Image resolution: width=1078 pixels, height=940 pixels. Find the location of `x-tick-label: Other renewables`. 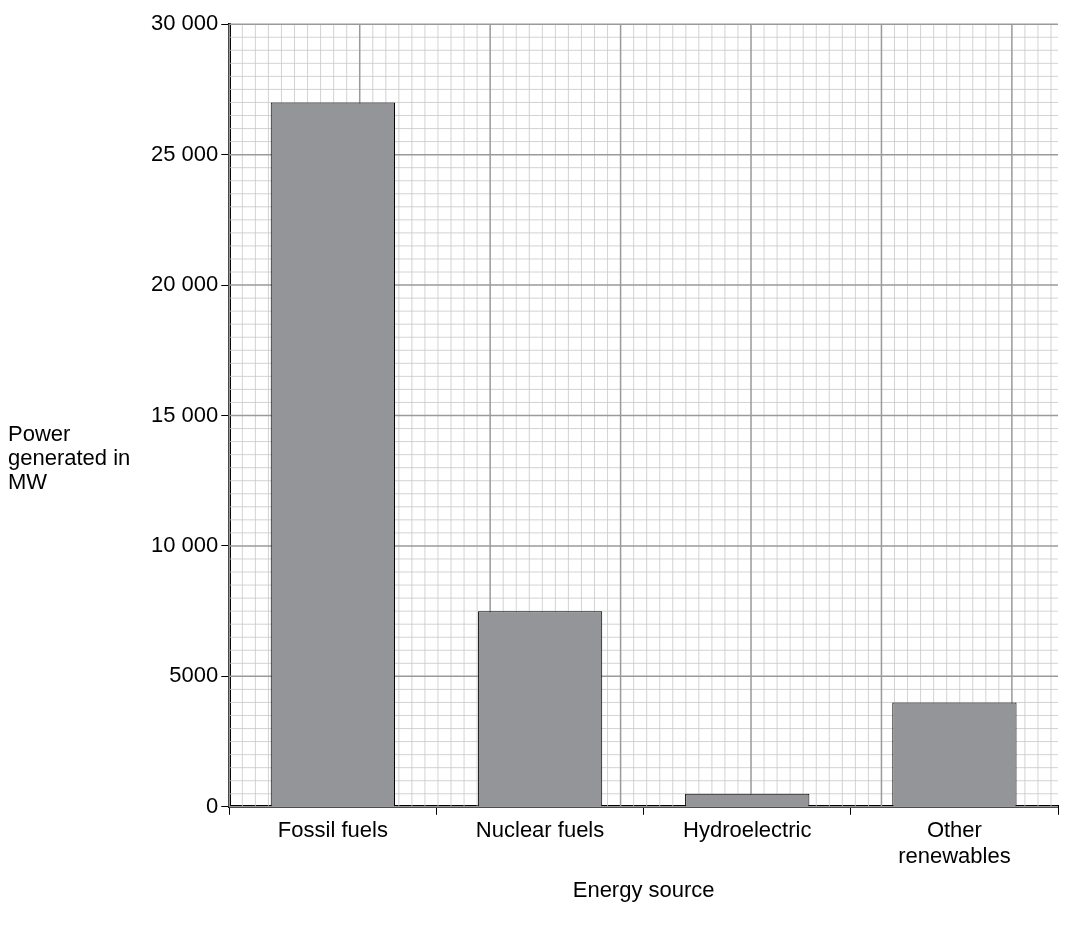

x-tick-label: Other renewables is located at coordinates (954, 843).